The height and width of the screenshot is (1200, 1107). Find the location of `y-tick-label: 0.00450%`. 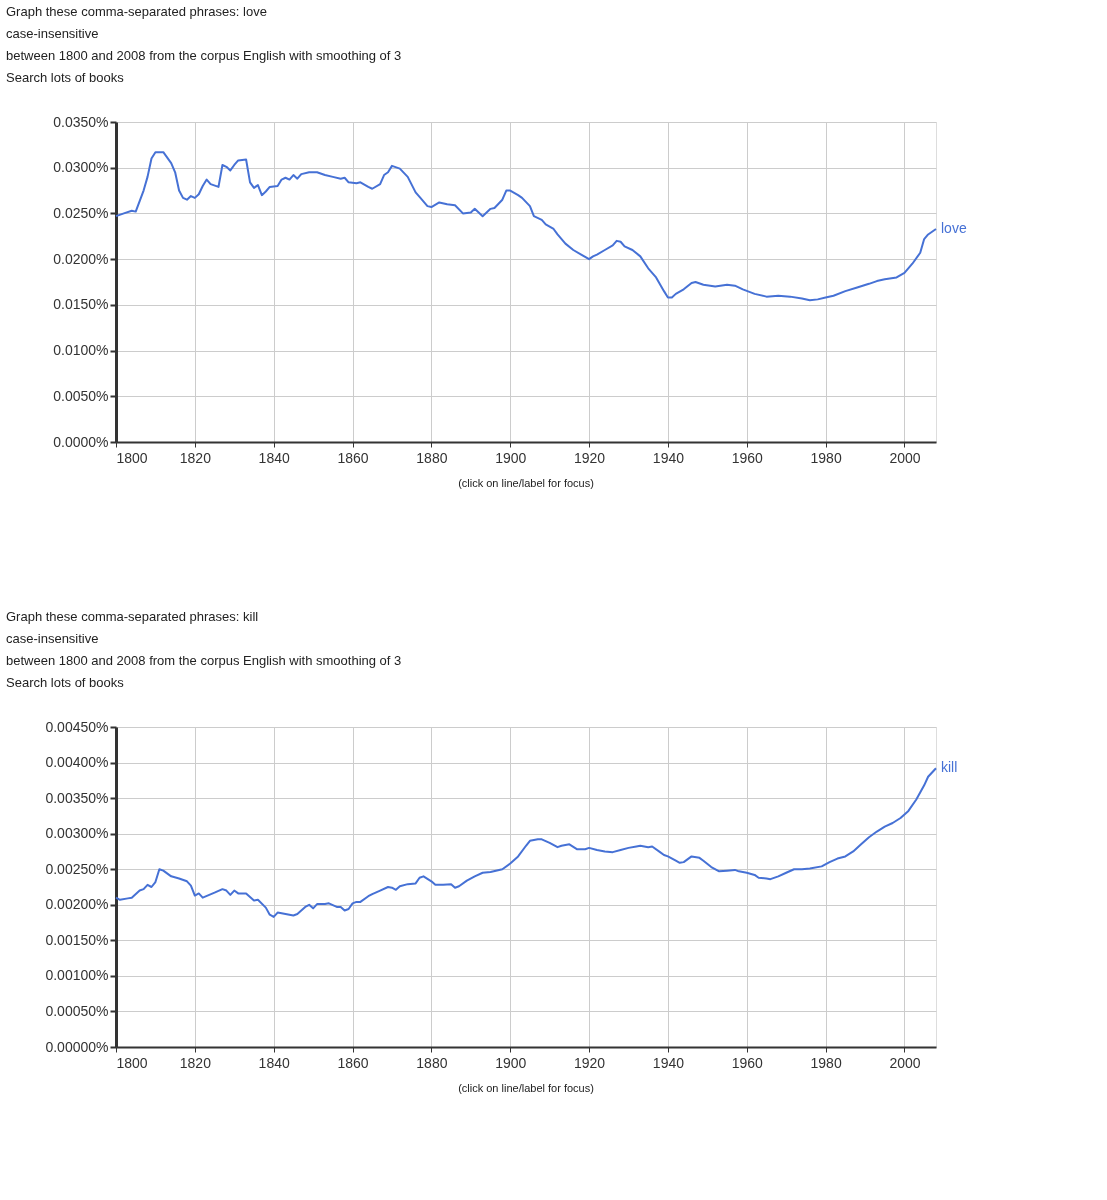

y-tick-label: 0.00450% is located at coordinates (77, 726).